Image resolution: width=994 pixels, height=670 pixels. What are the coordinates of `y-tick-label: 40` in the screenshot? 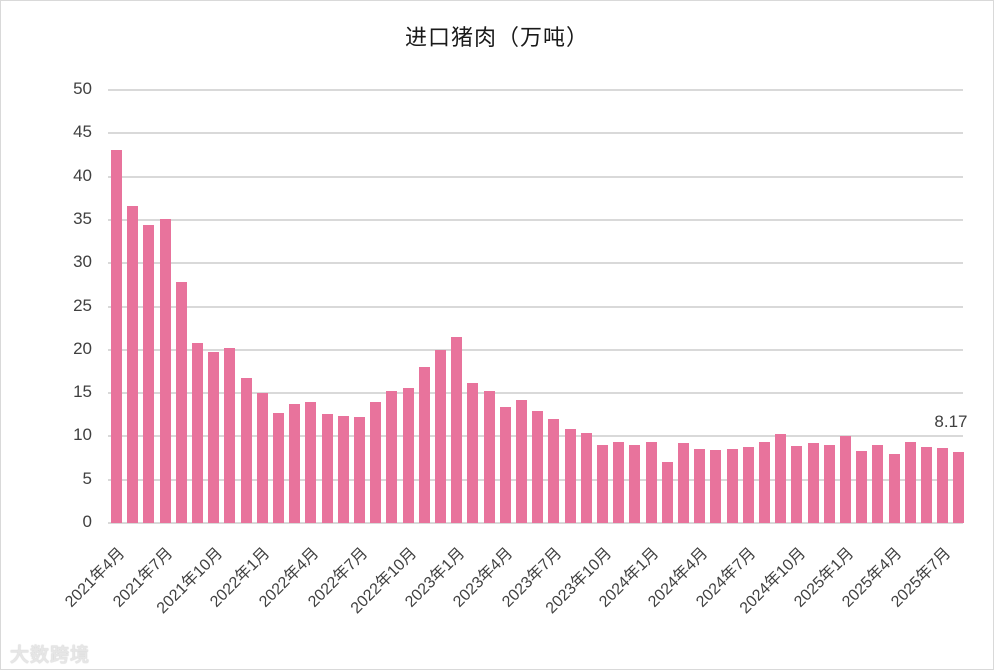 It's located at (82, 175).